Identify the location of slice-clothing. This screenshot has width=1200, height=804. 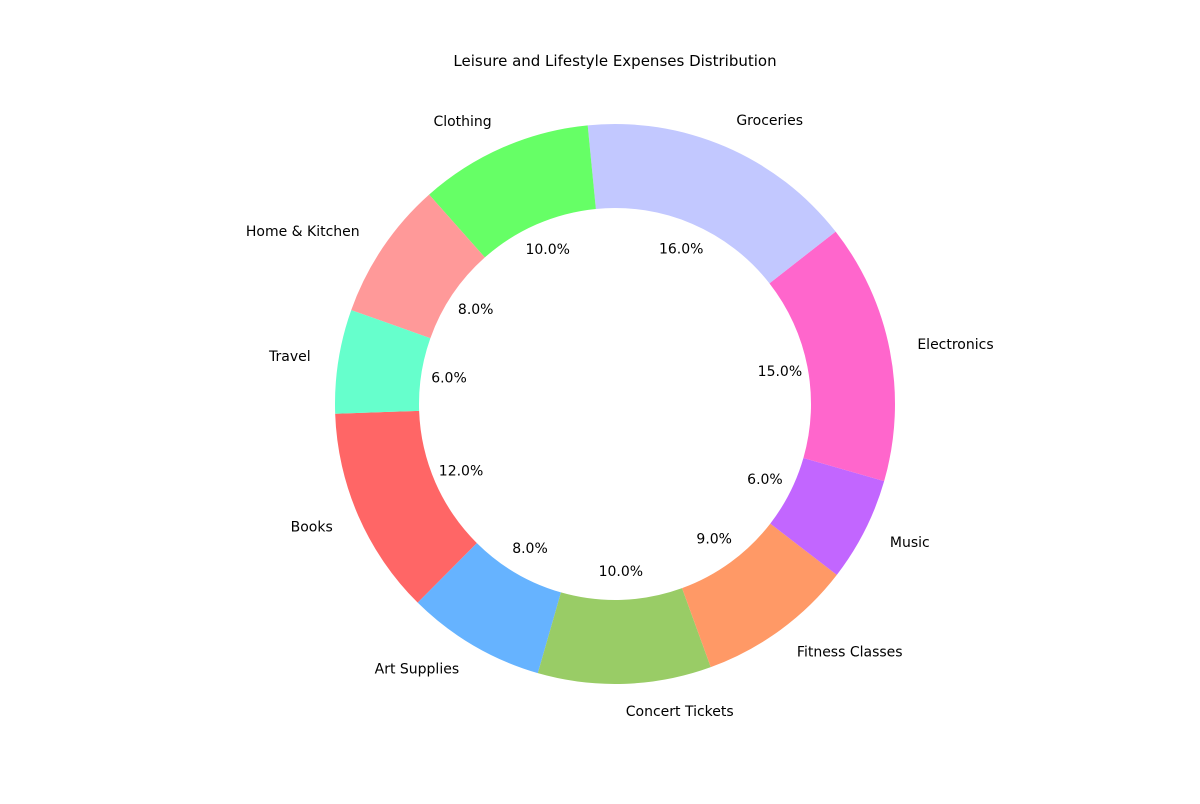
(512, 191).